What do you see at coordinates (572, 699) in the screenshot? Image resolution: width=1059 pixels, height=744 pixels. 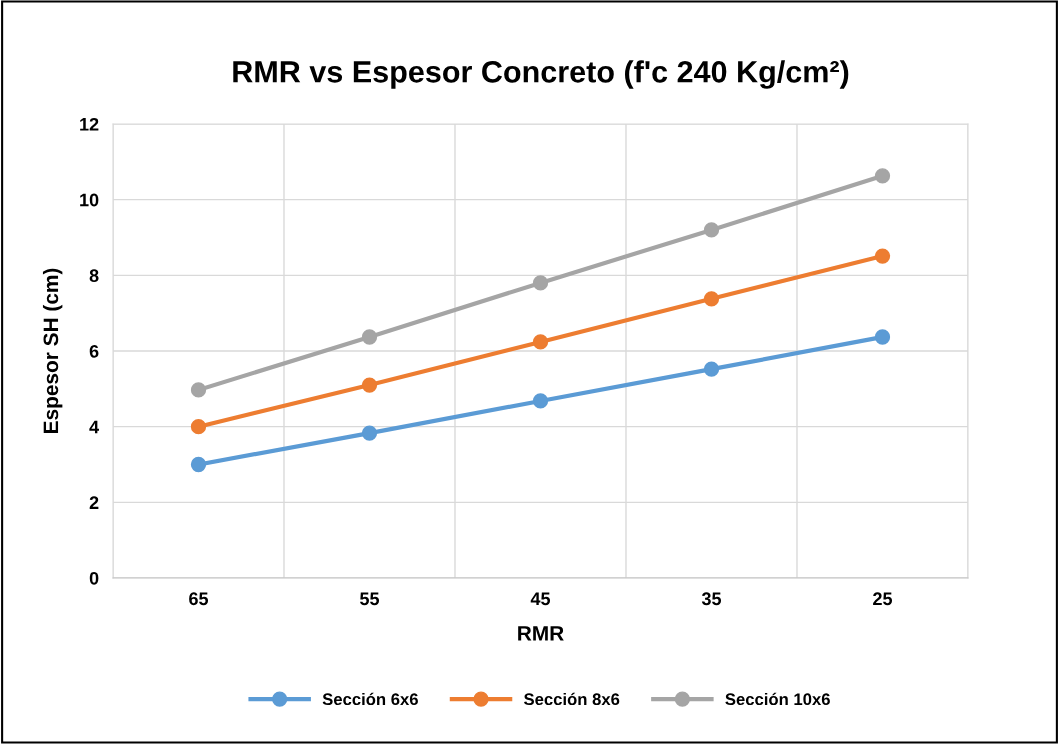 I see `legend-label: Sección 8x6` at bounding box center [572, 699].